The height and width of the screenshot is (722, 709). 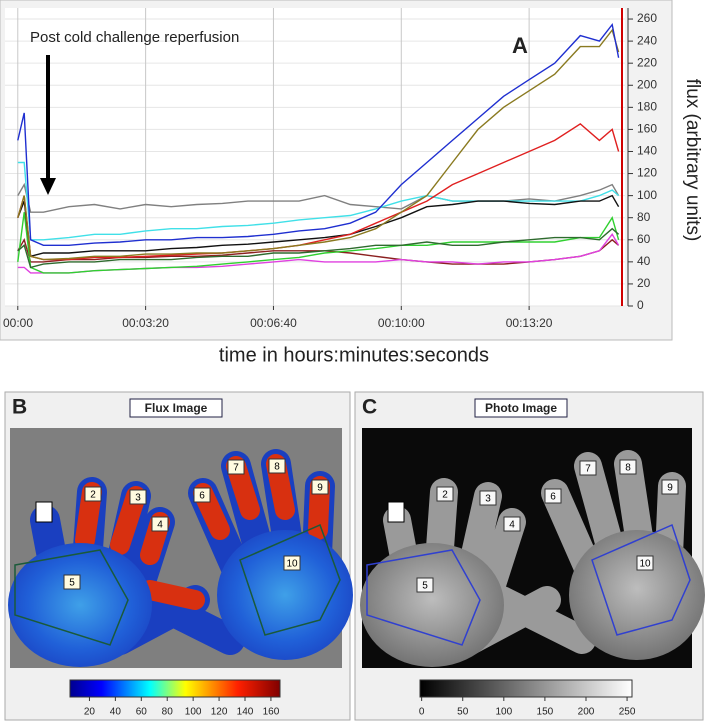 I want to click on image-title: Photo Image, so click(x=521, y=408).